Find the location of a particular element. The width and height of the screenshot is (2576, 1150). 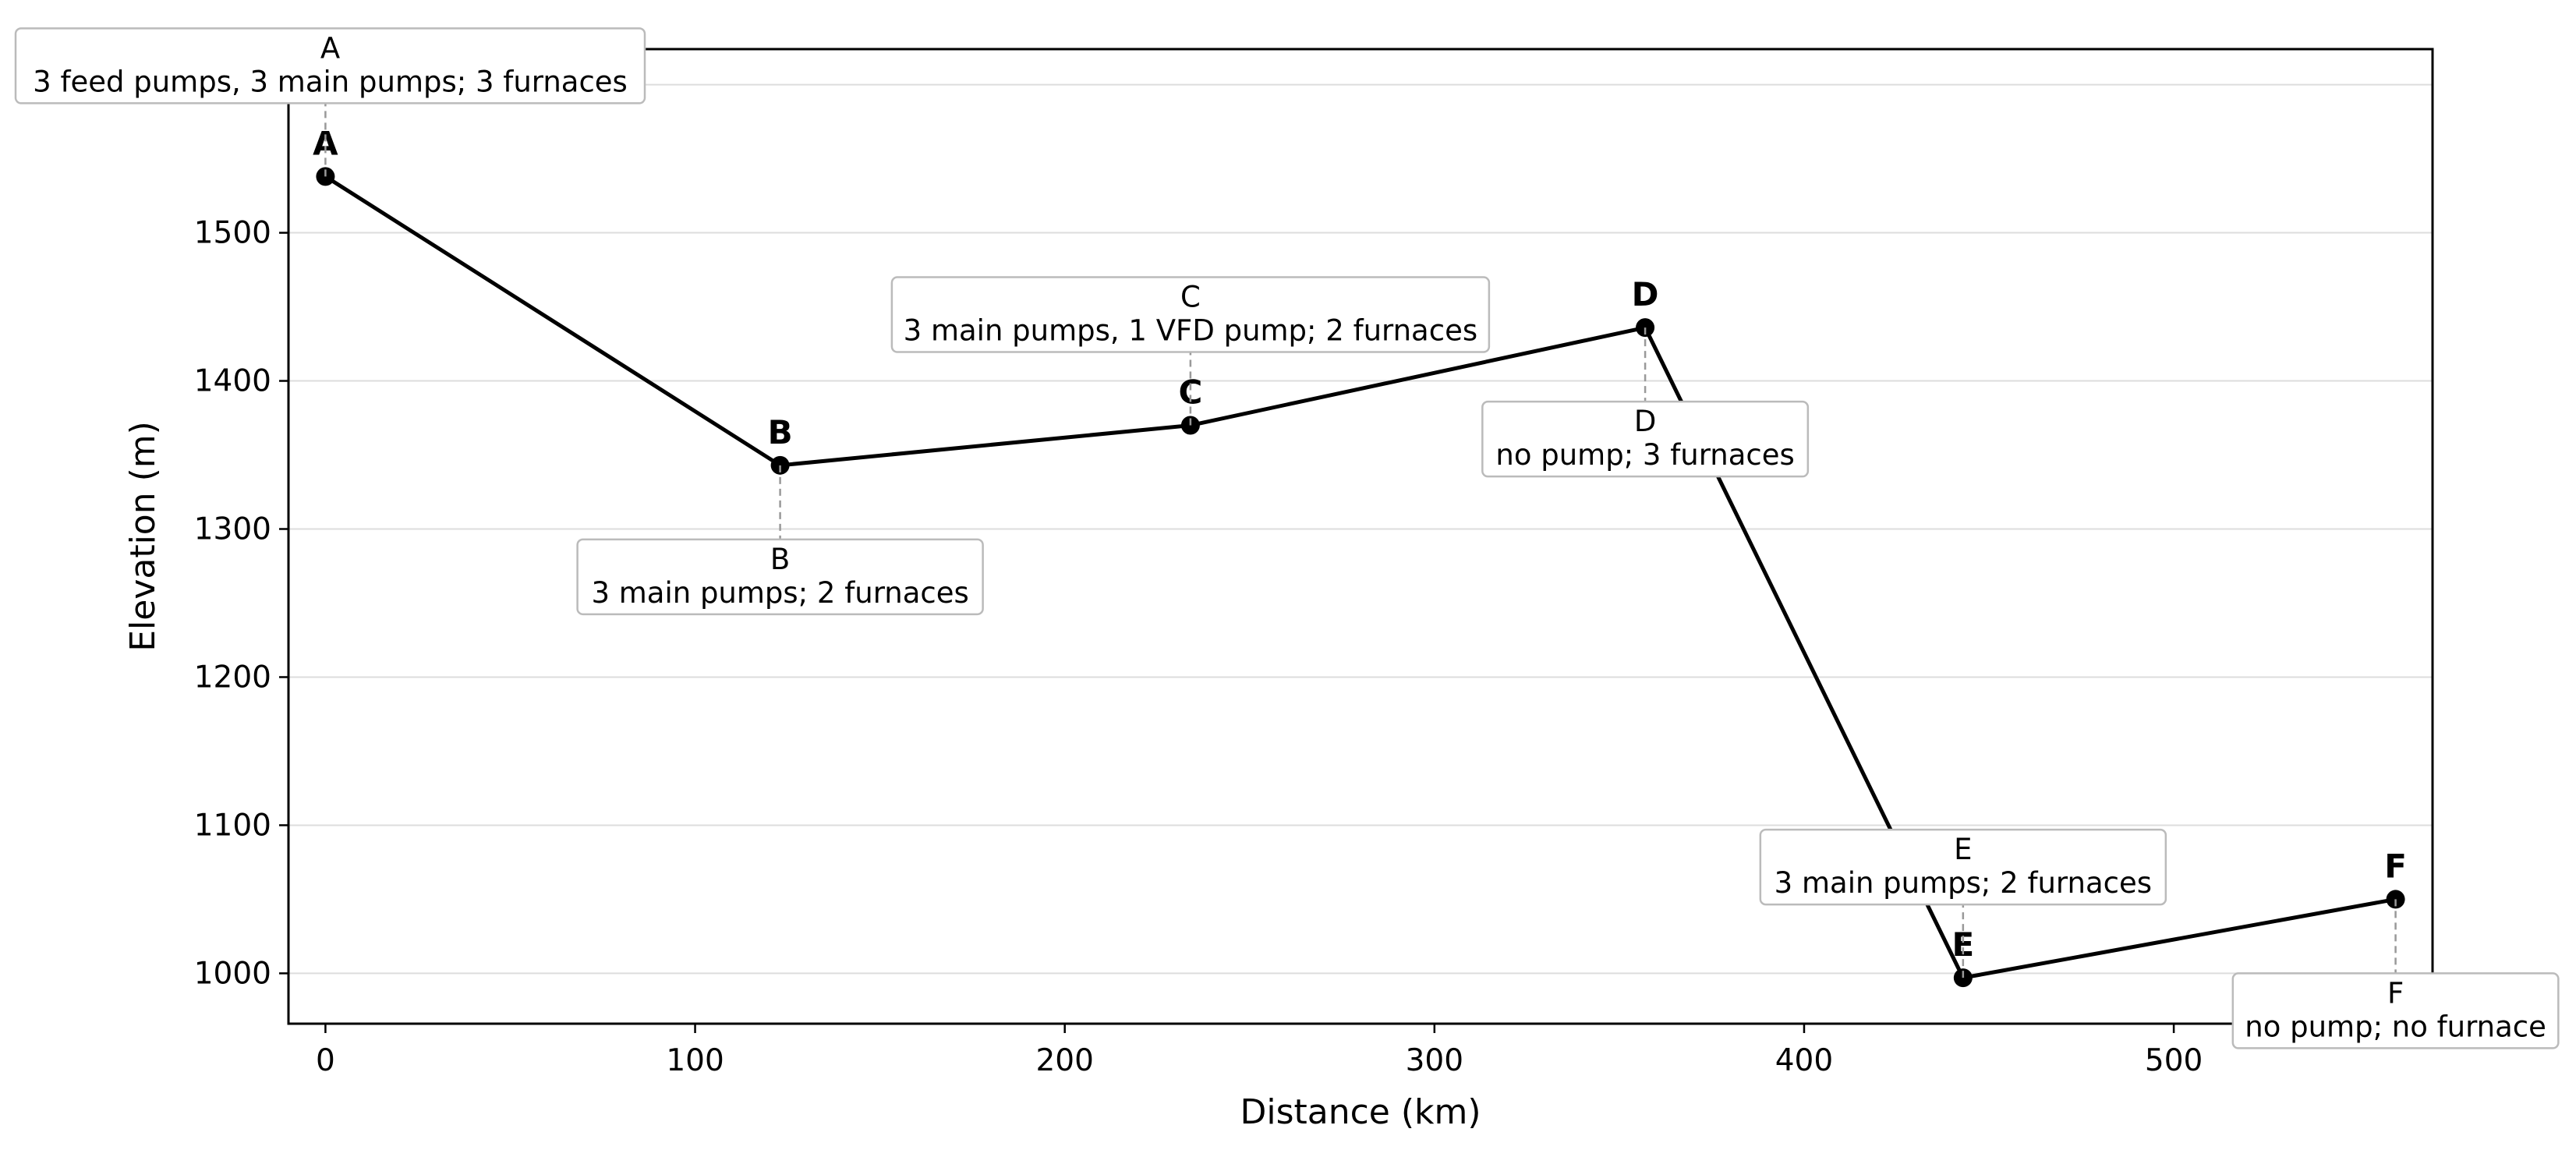

annotation-title: C is located at coordinates (1190, 297).